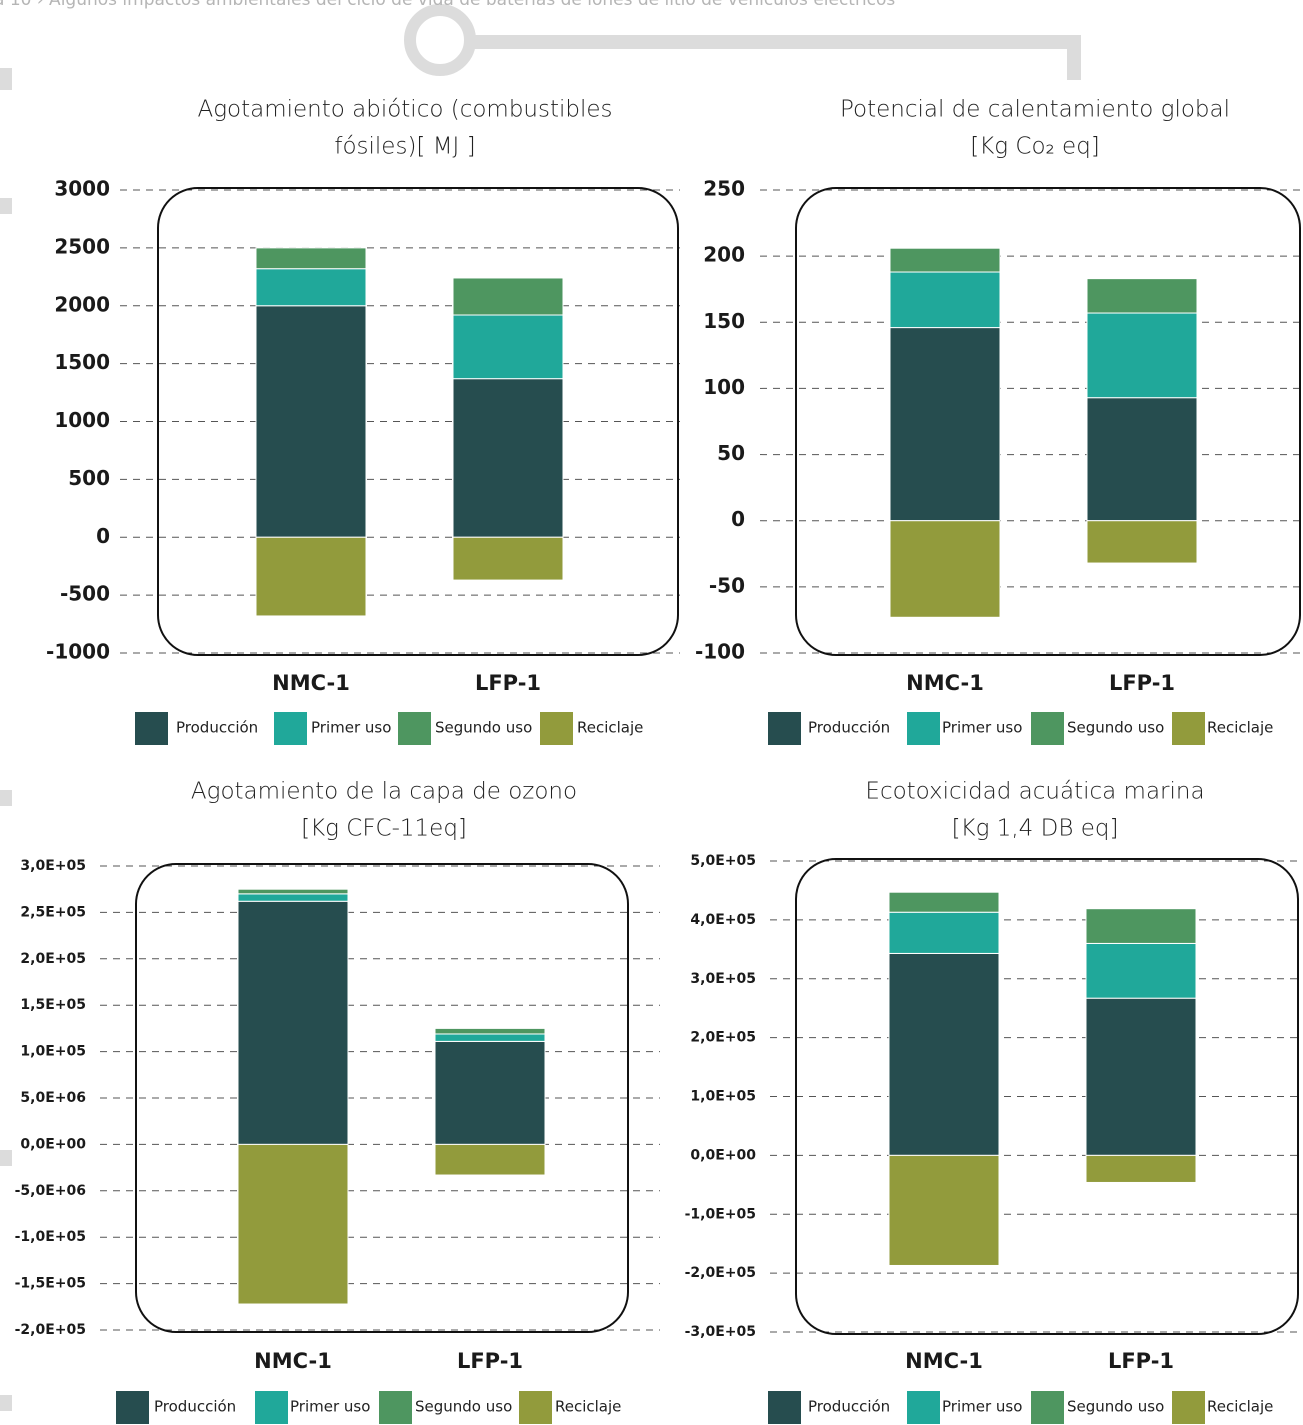 The width and height of the screenshot is (1303, 1425). What do you see at coordinates (1115, 728) in the screenshot?
I see `legend-label: Segundo uso` at bounding box center [1115, 728].